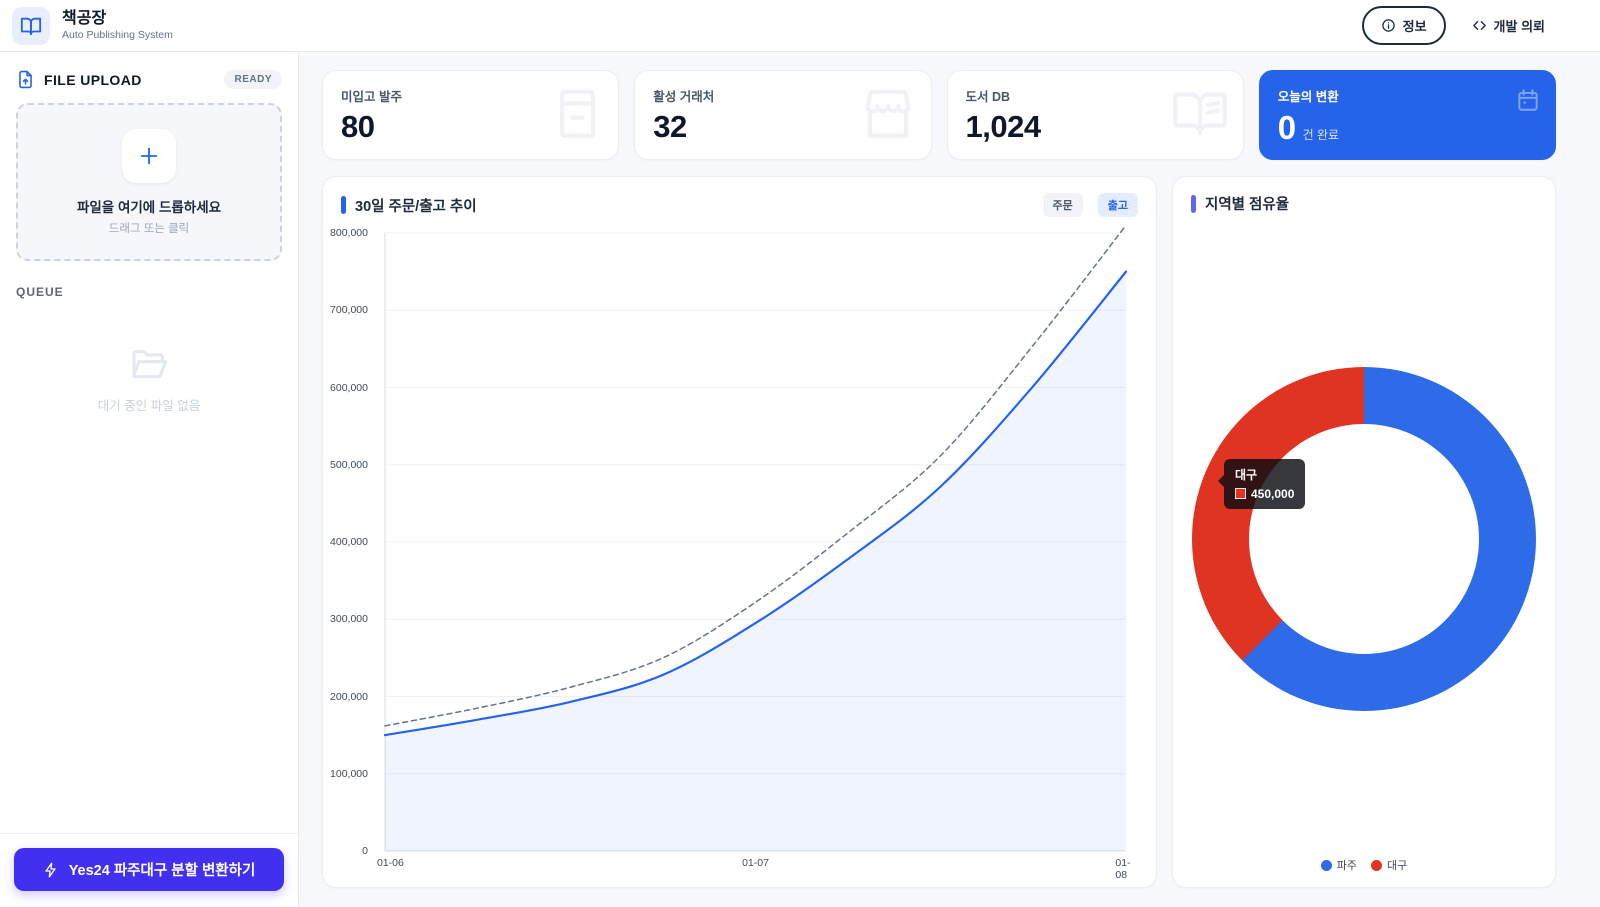 This screenshot has width=1600, height=907. I want to click on legend-item-대구: 대구, so click(1389, 865).